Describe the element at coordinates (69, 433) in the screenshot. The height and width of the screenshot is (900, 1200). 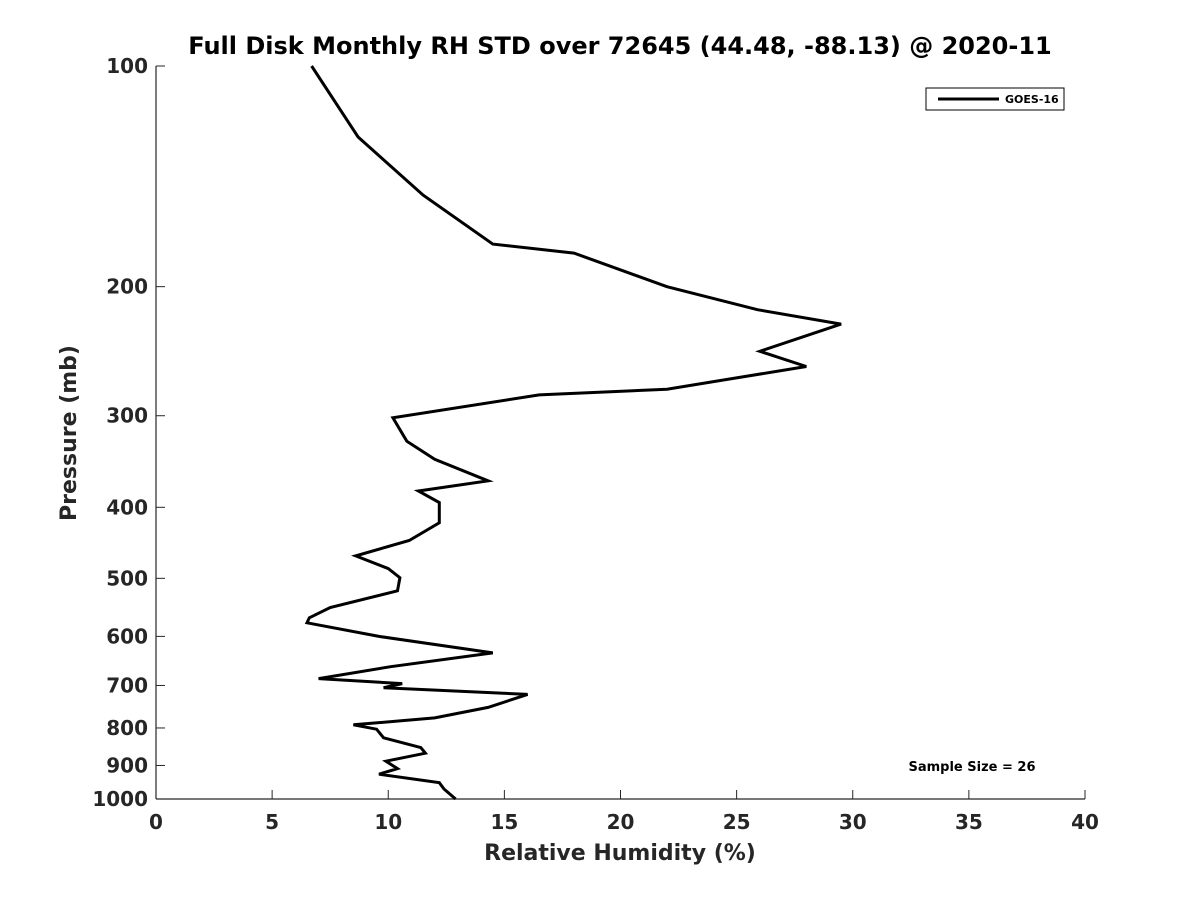
I see `y-axis-label: Pressure (mb)` at that location.